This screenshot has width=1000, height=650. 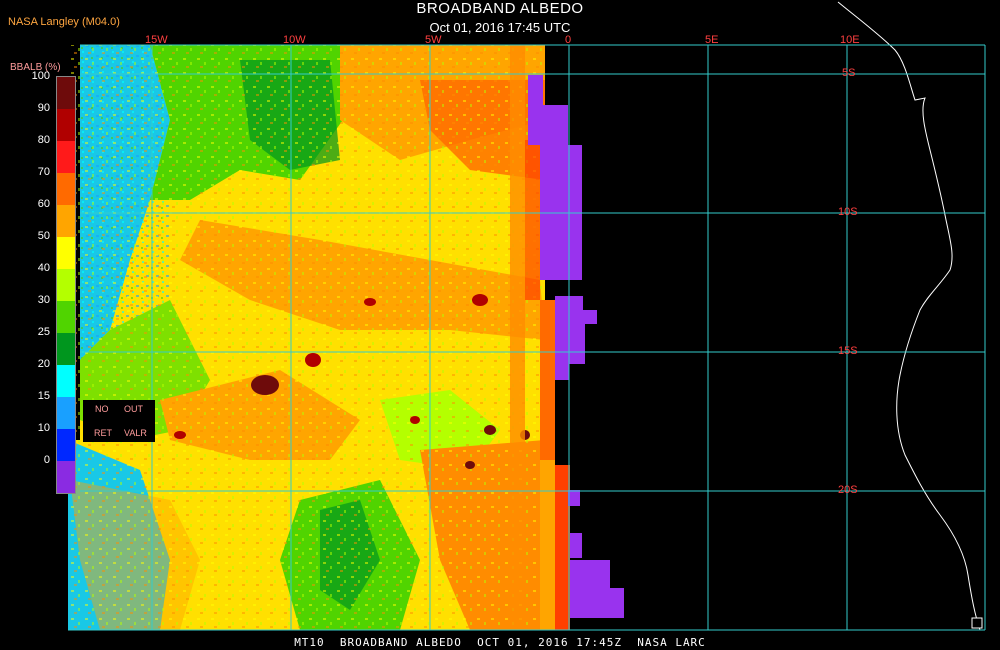 What do you see at coordinates (43, 332) in the screenshot?
I see `legend-tick: 25` at bounding box center [43, 332].